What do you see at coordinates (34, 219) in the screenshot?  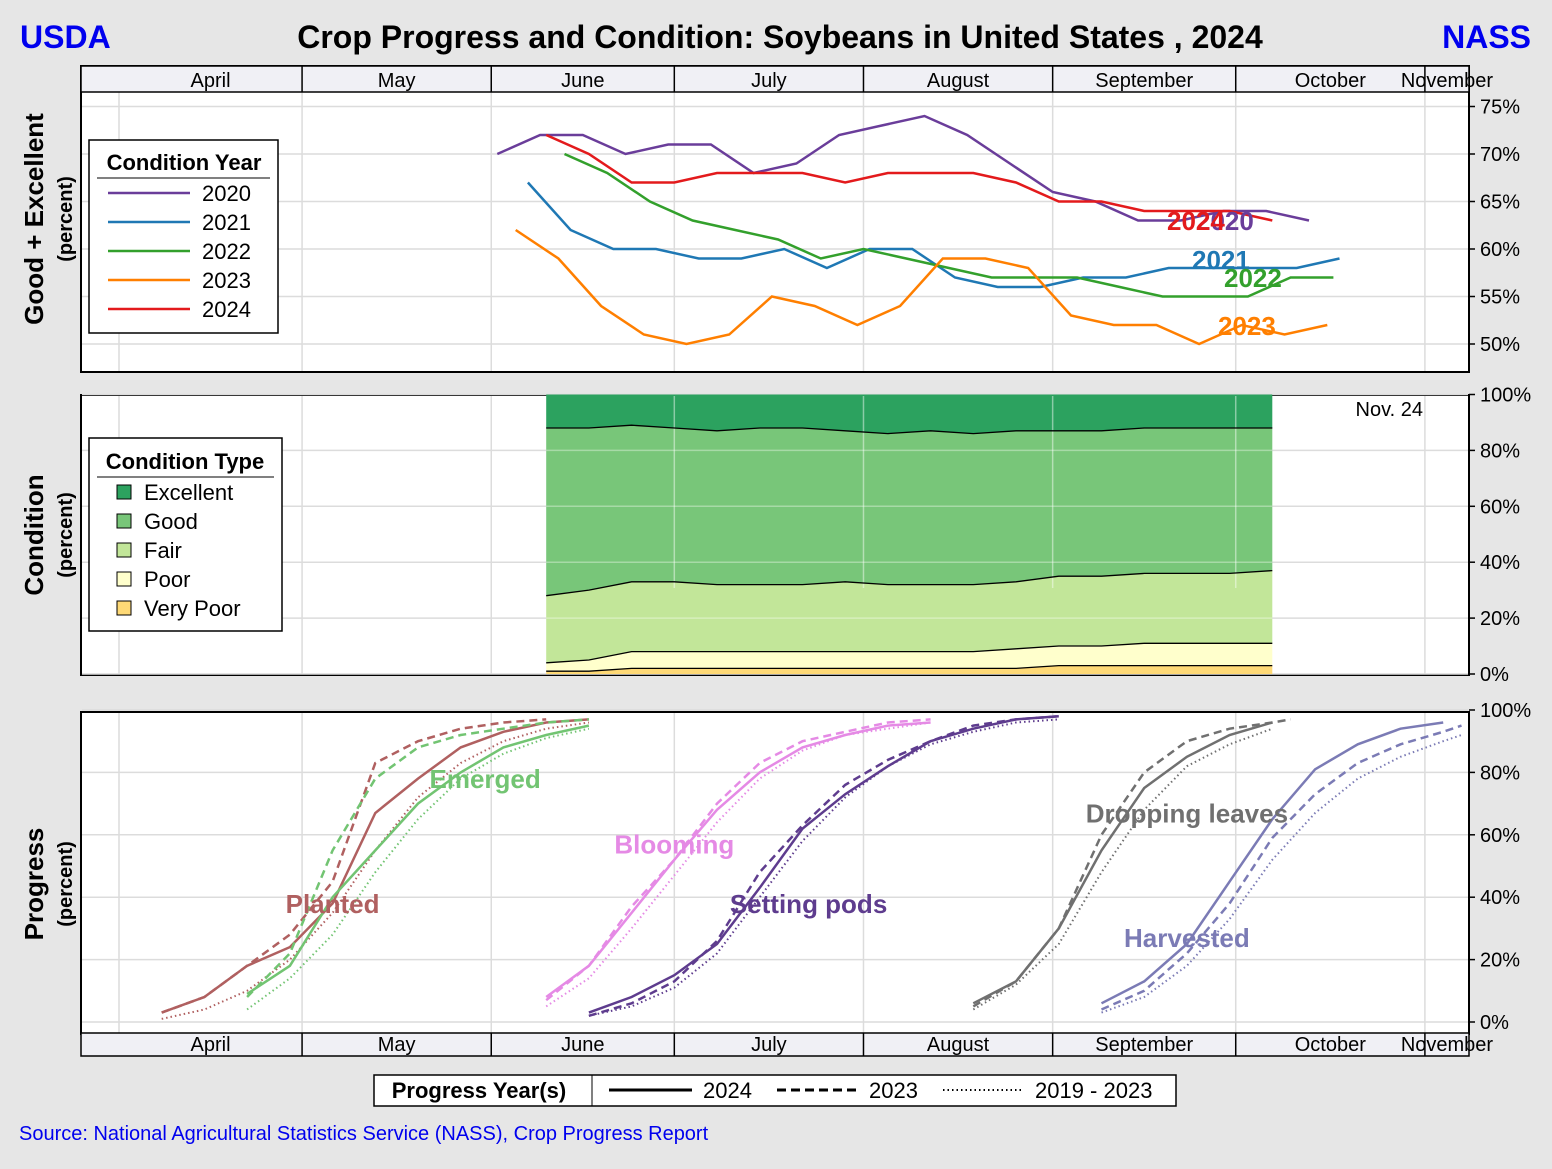 I see `good-excellent-axis-label: Good + Excellent` at bounding box center [34, 219].